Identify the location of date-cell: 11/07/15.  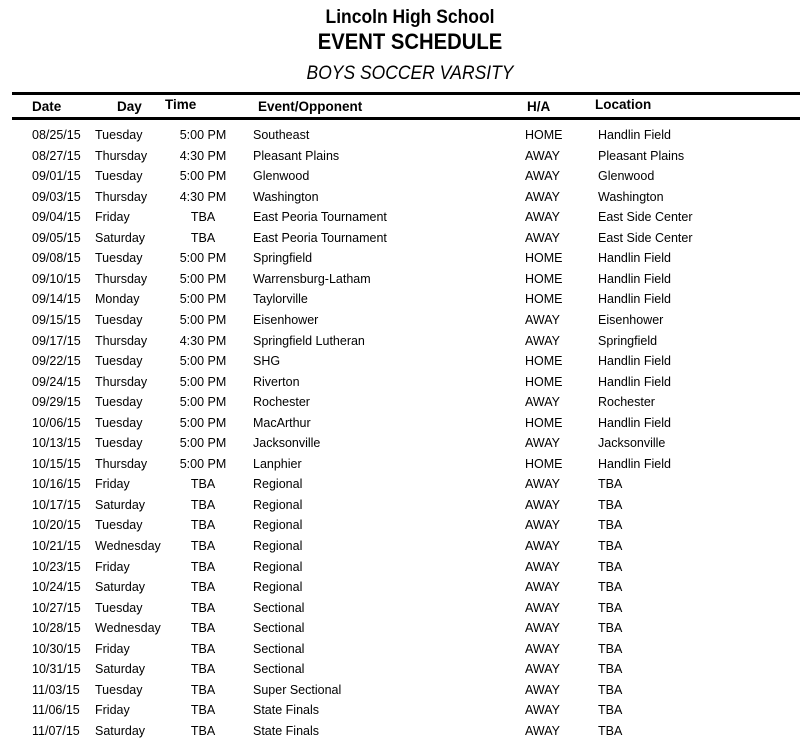
(56, 730).